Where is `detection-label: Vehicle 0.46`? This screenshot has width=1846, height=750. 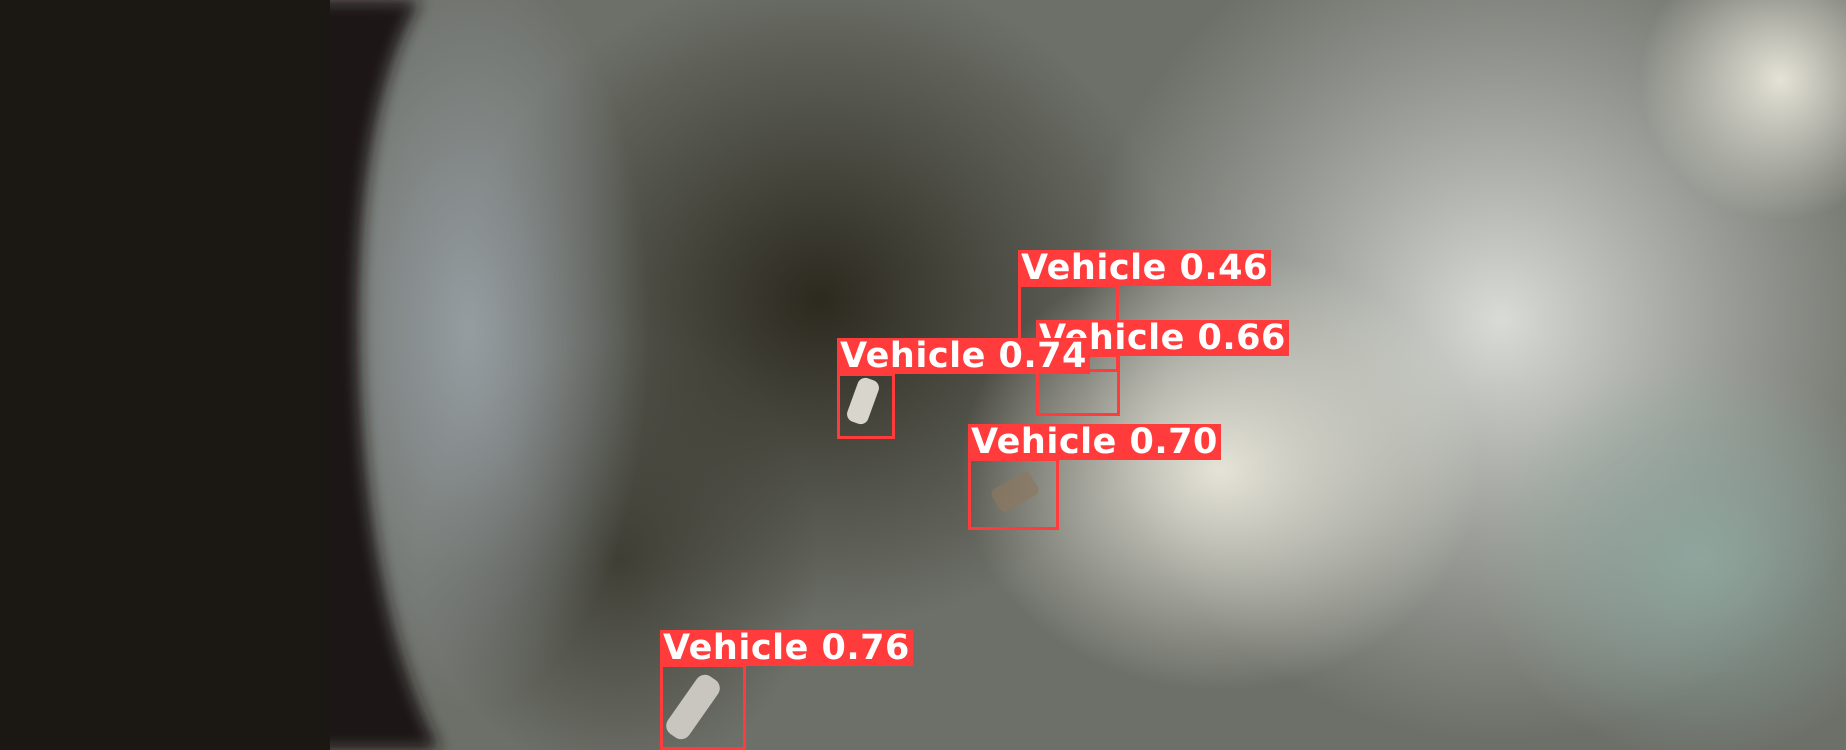 detection-label: Vehicle 0.46 is located at coordinates (1144, 268).